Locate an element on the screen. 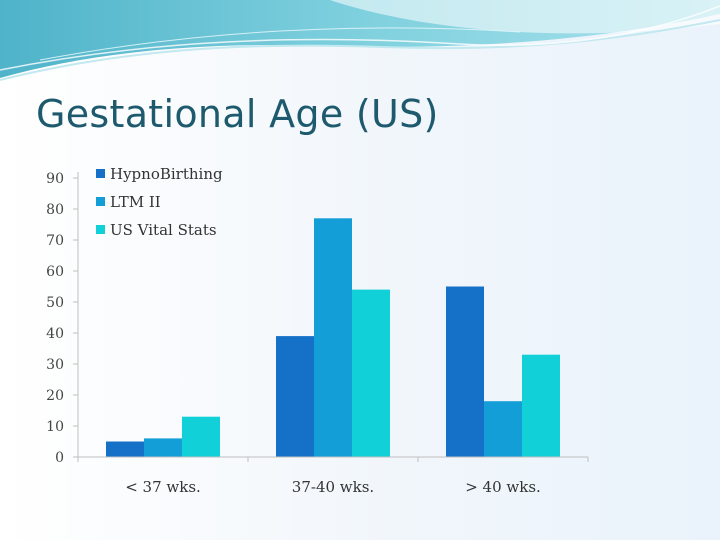 The height and width of the screenshot is (540, 720). x-category-label: 37-40 wks. is located at coordinates (333, 487).